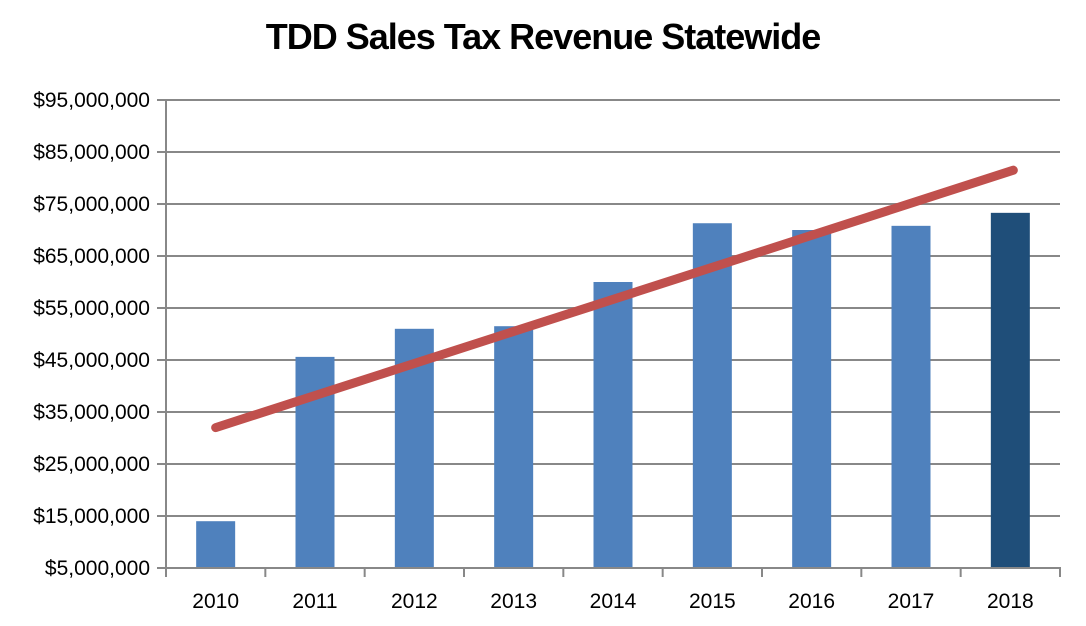 The height and width of the screenshot is (626, 1086). What do you see at coordinates (91, 360) in the screenshot?
I see `y-tick-label: $45,000,000` at bounding box center [91, 360].